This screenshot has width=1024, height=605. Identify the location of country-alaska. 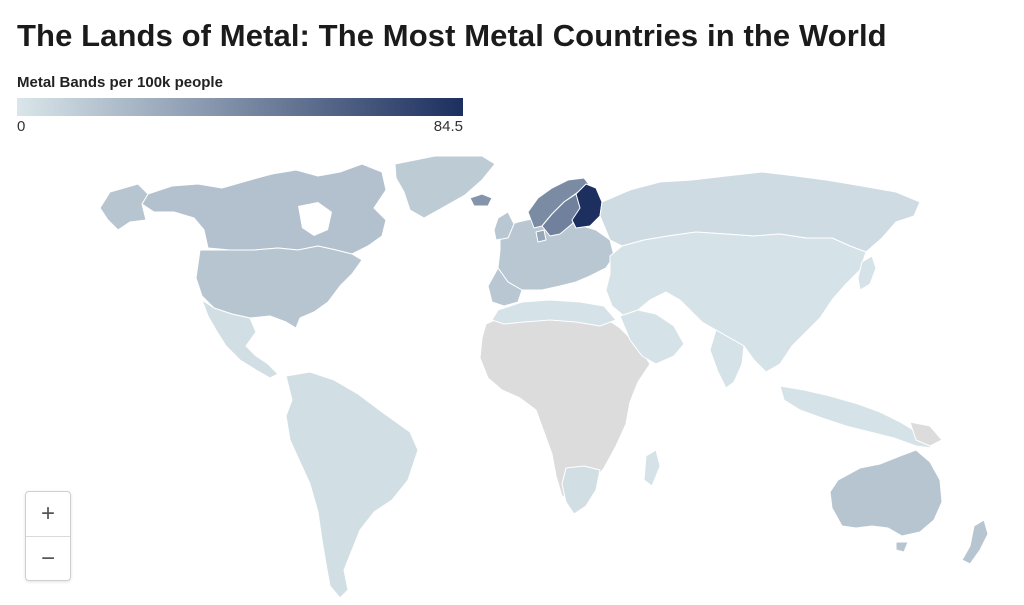
(124, 207).